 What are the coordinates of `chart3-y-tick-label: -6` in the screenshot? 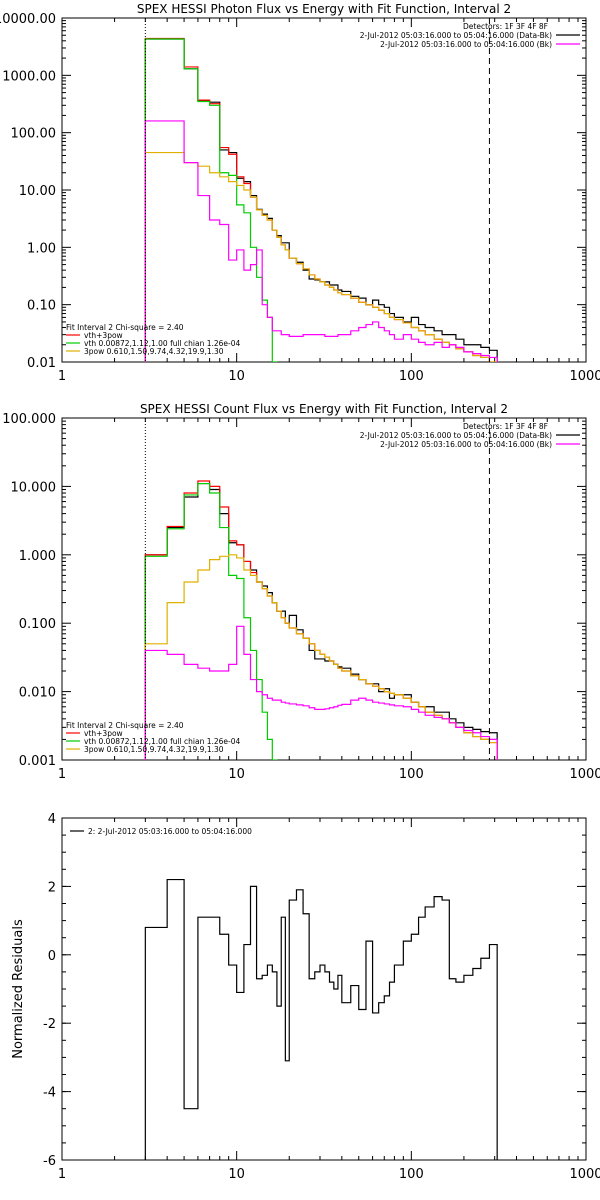 It's located at (49, 1161).